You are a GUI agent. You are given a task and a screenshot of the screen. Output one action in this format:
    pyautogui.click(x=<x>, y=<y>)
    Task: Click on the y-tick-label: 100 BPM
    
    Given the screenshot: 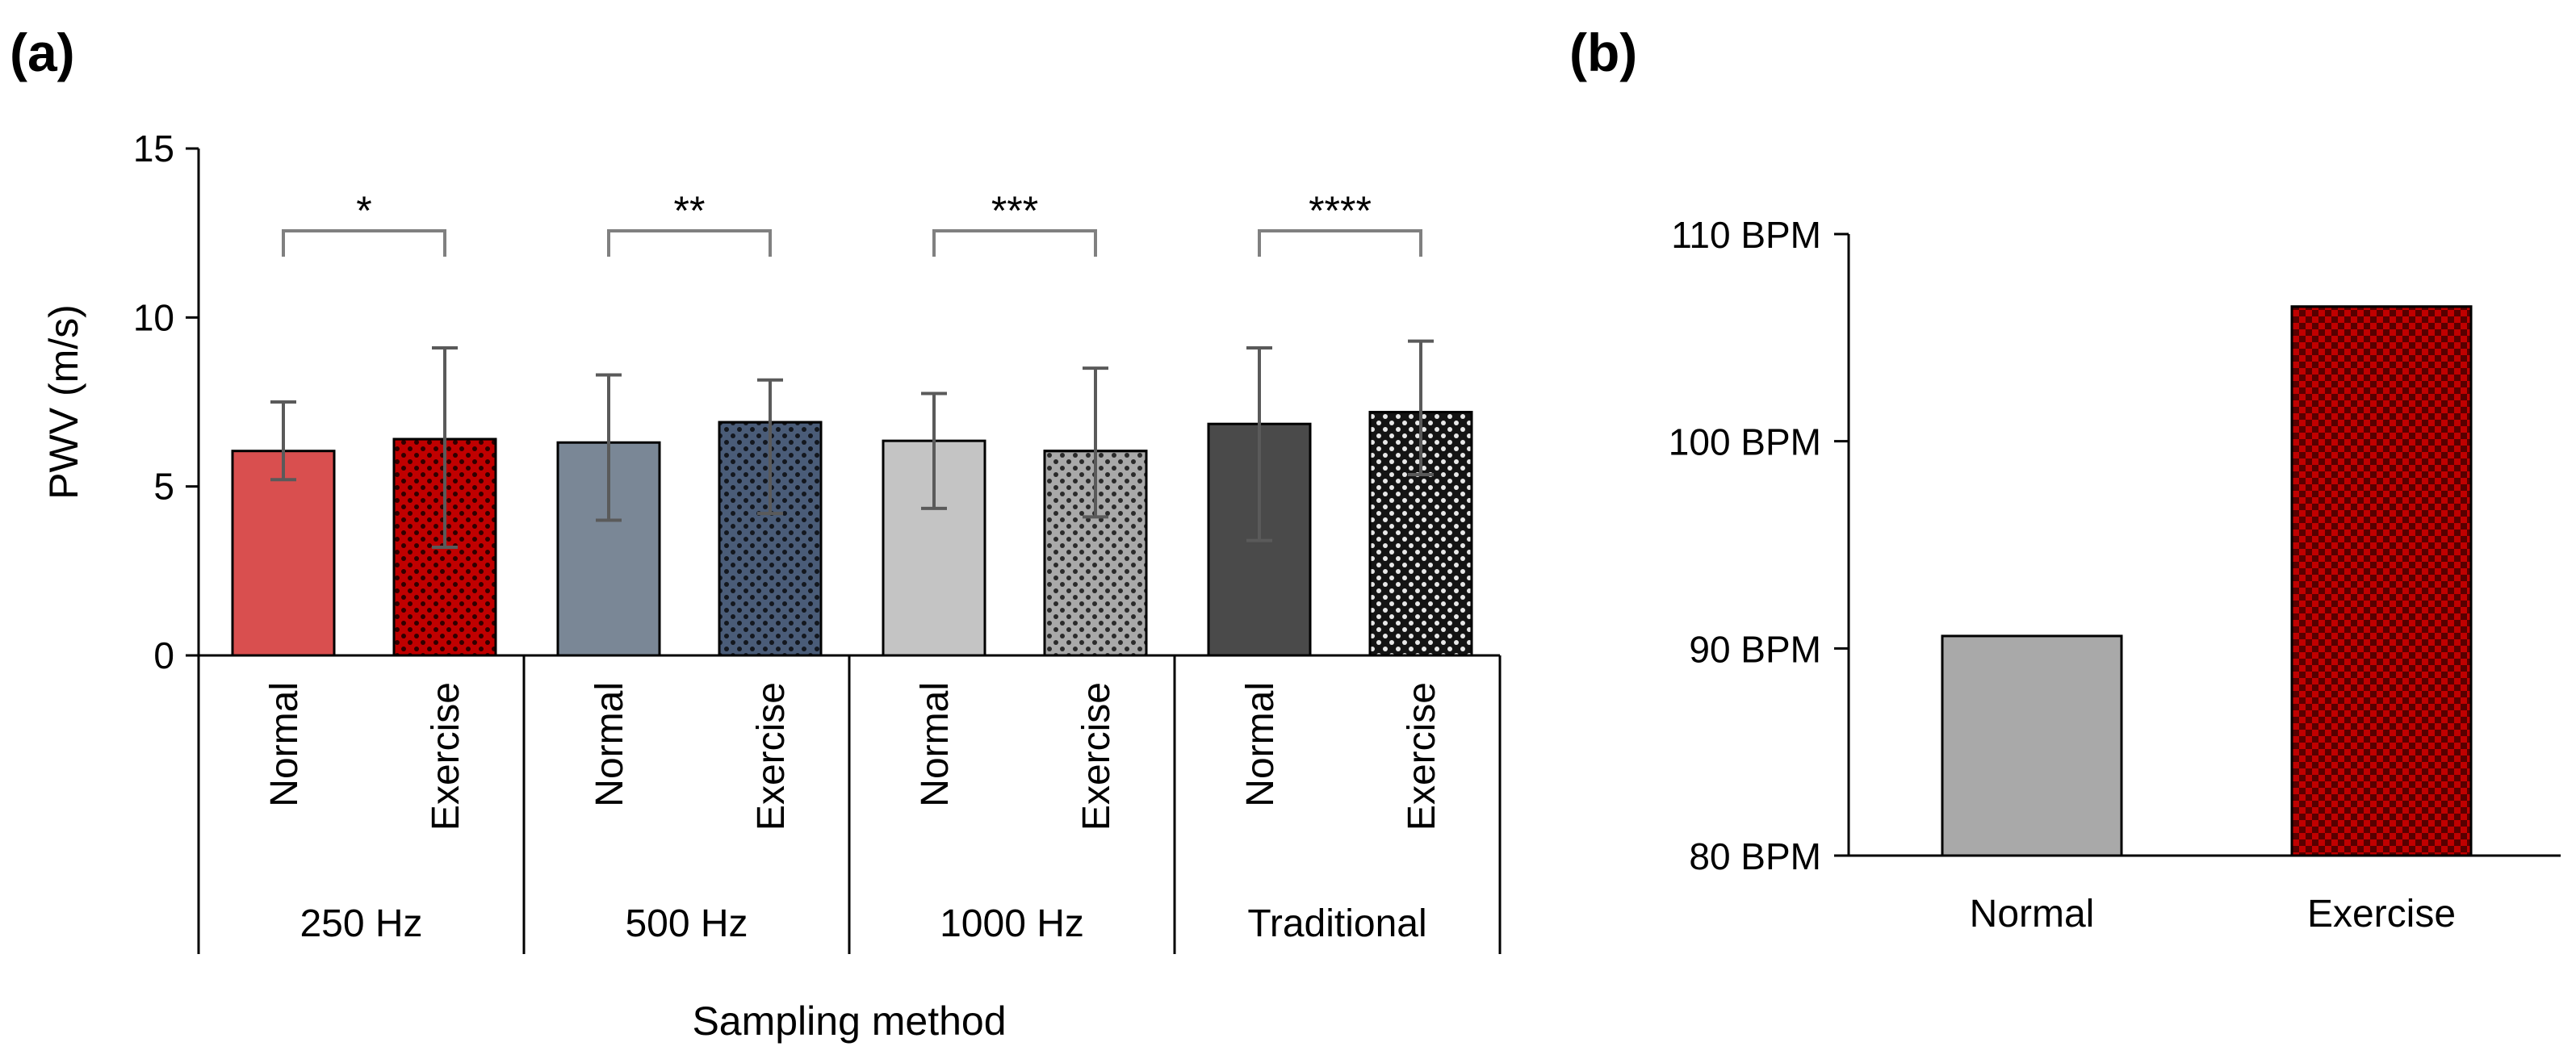 What is the action you would take?
    pyautogui.click(x=1745, y=442)
    